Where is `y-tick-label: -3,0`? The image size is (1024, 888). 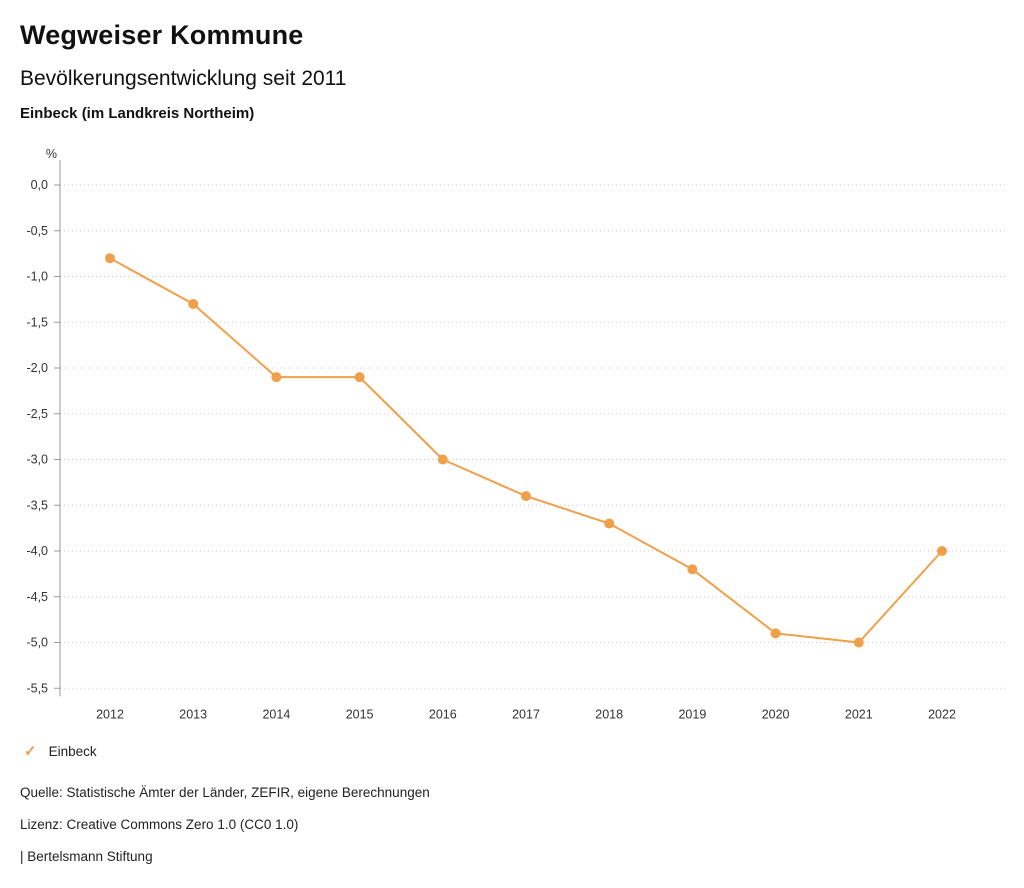
y-tick-label: -3,0 is located at coordinates (37, 460).